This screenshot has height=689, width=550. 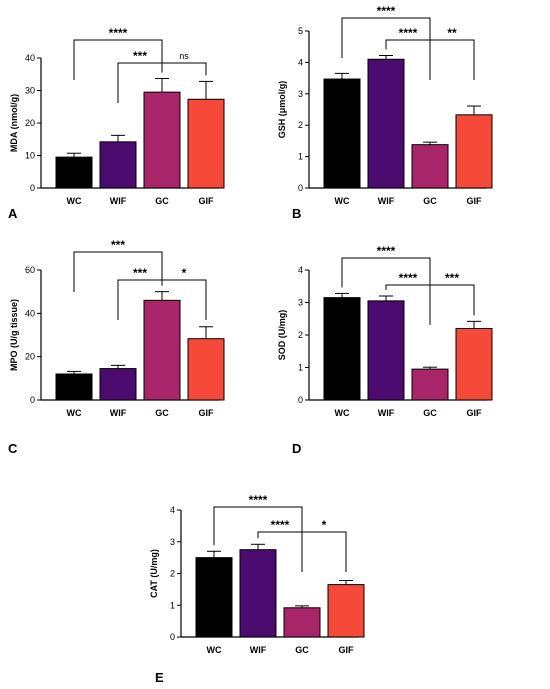 What do you see at coordinates (296, 213) in the screenshot?
I see `panel-label: B` at bounding box center [296, 213].